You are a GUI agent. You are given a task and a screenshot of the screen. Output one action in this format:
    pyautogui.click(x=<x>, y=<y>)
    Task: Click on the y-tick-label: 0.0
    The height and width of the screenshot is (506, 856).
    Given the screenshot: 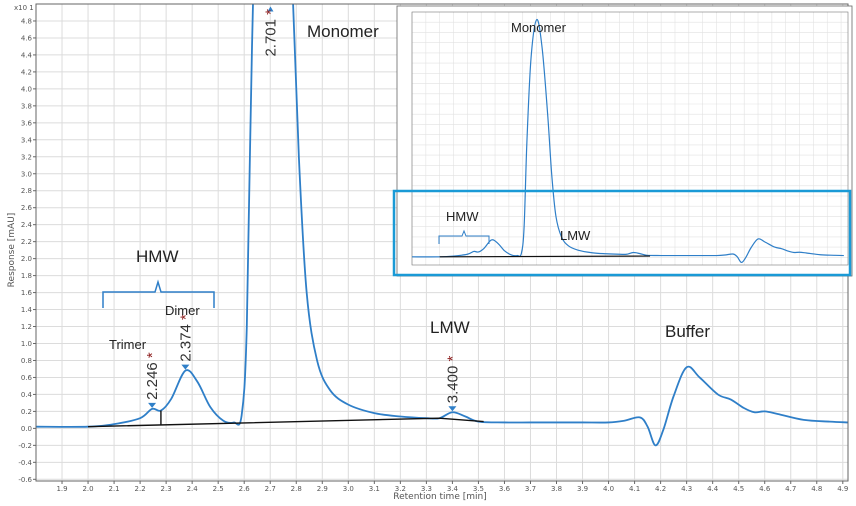 What is the action you would take?
    pyautogui.click(x=26, y=429)
    